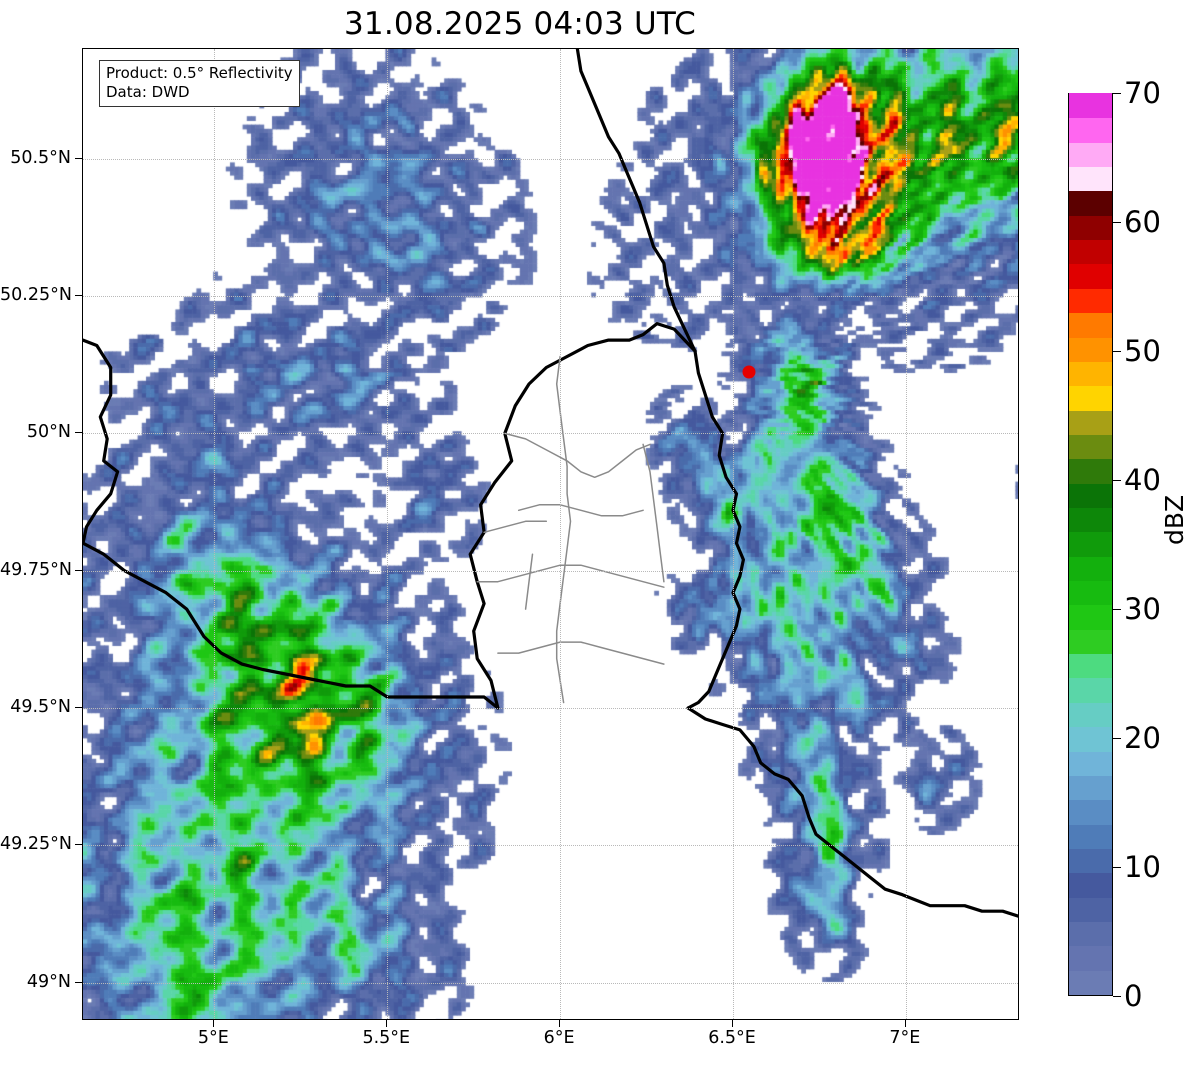 The width and height of the screenshot is (1202, 1081). What do you see at coordinates (905, 1038) in the screenshot?
I see `x-tick-label: 7°E` at bounding box center [905, 1038].